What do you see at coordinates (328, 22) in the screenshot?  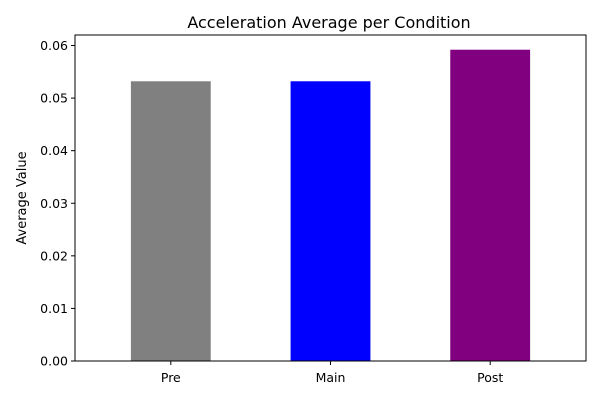 I see `chart-title: Acceleration Average per Condition` at bounding box center [328, 22].